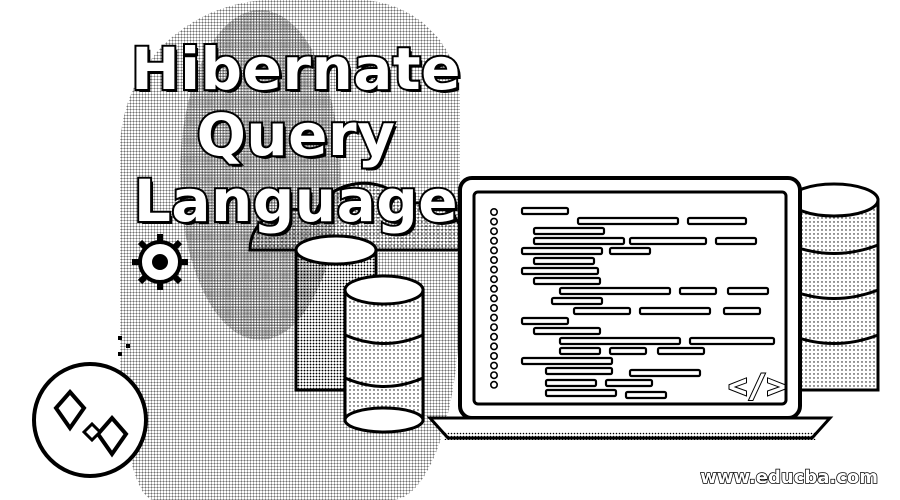 The image size is (900, 500). I want to click on database-stack-icon, so click(834, 287).